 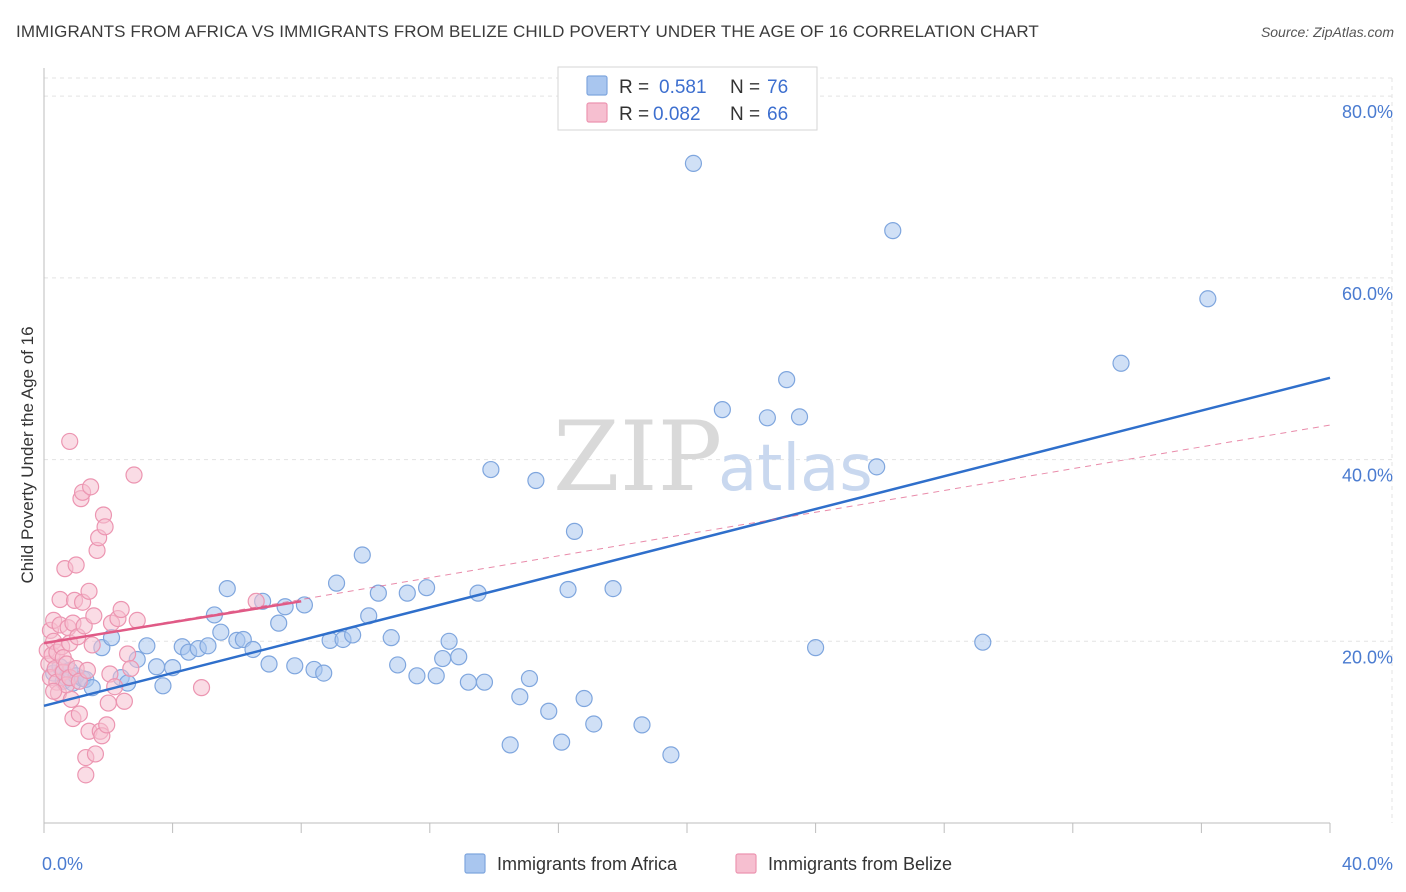 I want to click on bottom-legend-swatch-belize, so click(x=746, y=863).